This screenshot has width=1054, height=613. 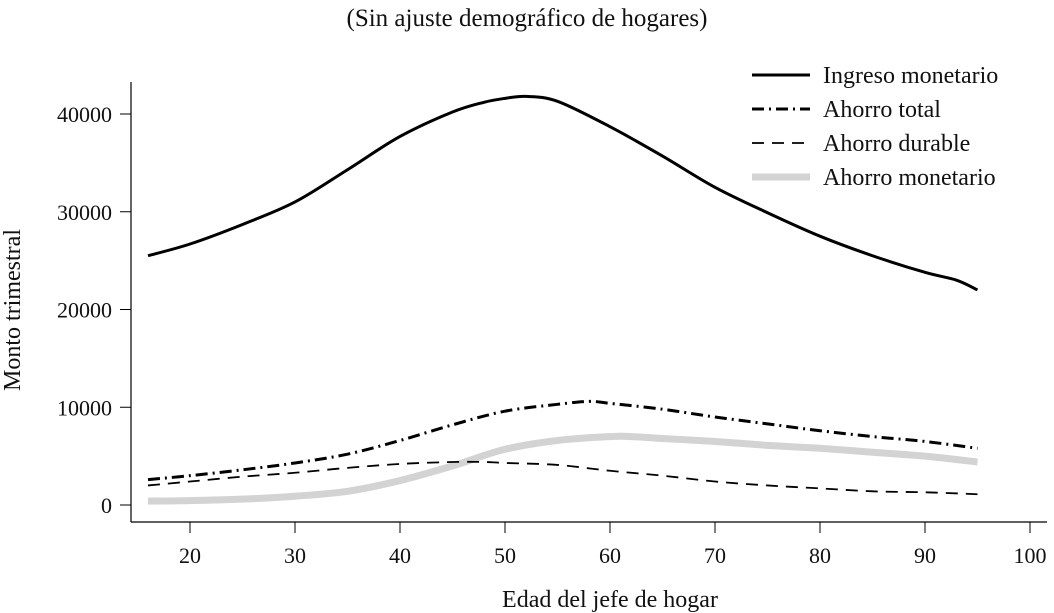 I want to click on x-tick-label: 60, so click(x=610, y=555).